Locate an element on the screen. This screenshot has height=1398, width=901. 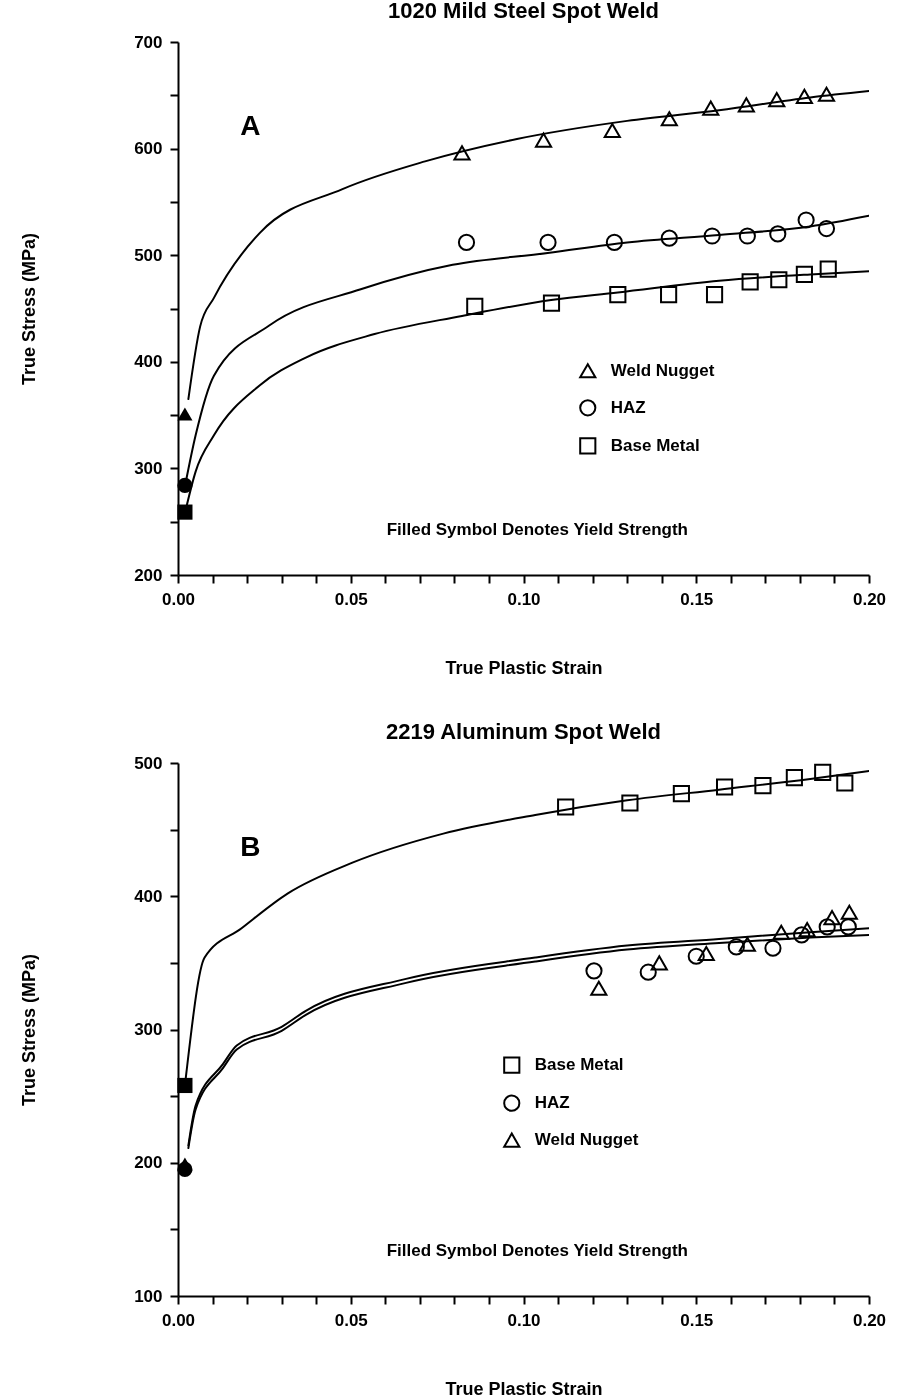
annotation: B is located at coordinates (250, 847).